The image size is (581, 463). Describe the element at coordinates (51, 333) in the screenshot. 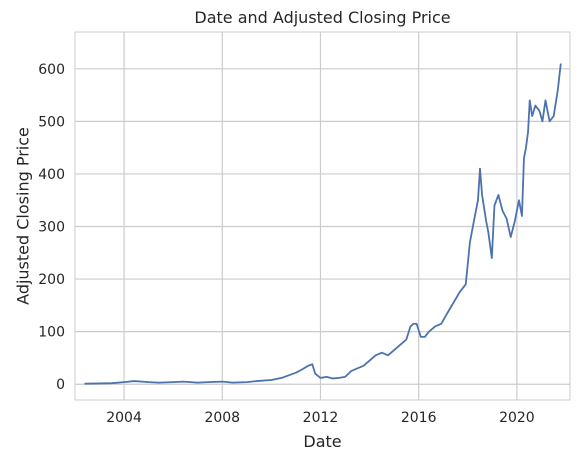

I see `y-tick-label: 100` at that location.